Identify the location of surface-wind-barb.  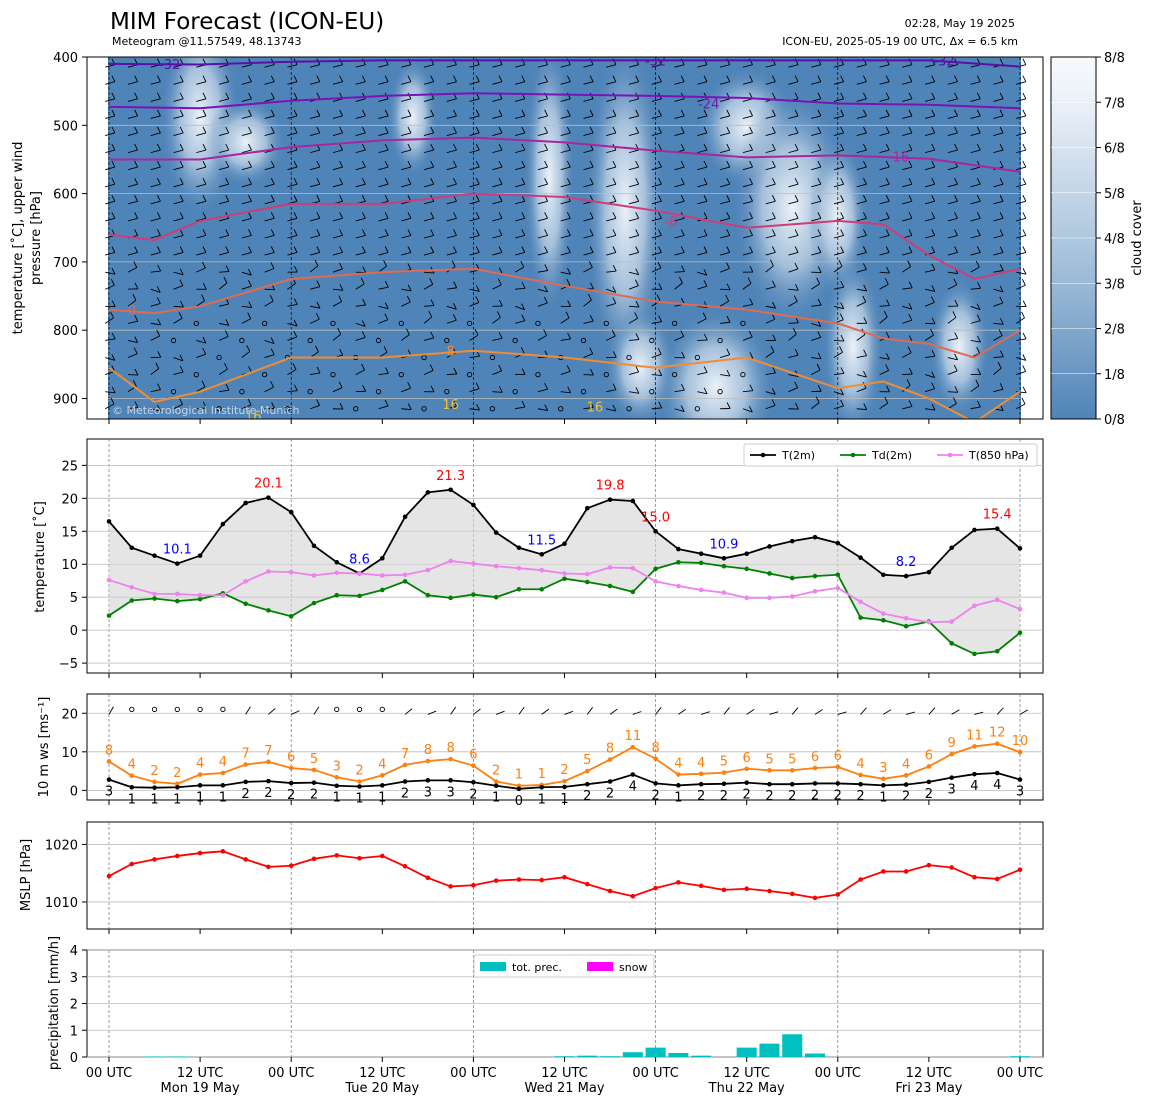
(910, 713).